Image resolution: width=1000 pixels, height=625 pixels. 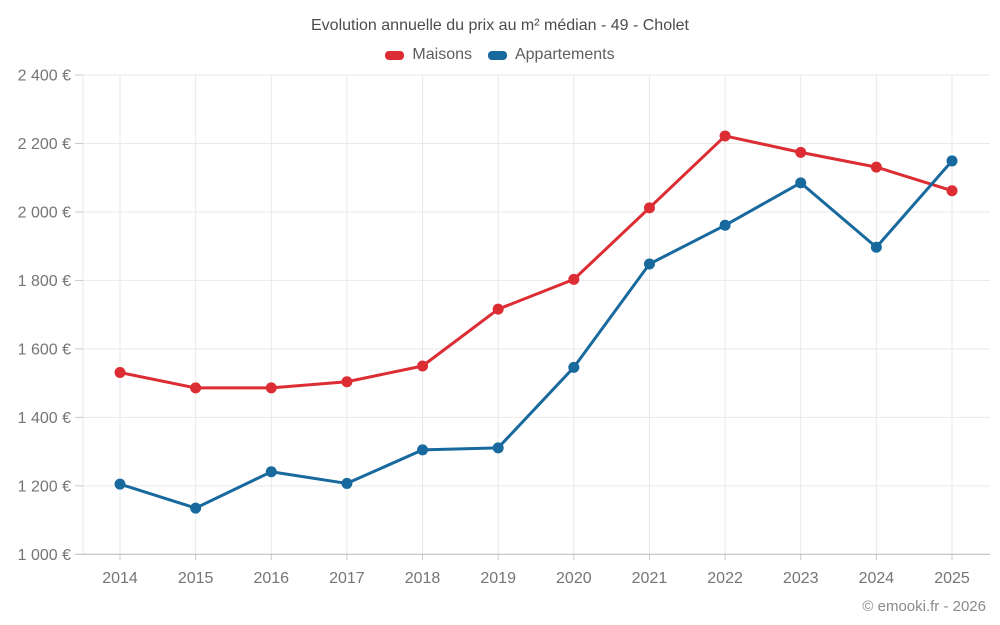 I want to click on x-tick-label-2025: 2025, so click(x=952, y=578).